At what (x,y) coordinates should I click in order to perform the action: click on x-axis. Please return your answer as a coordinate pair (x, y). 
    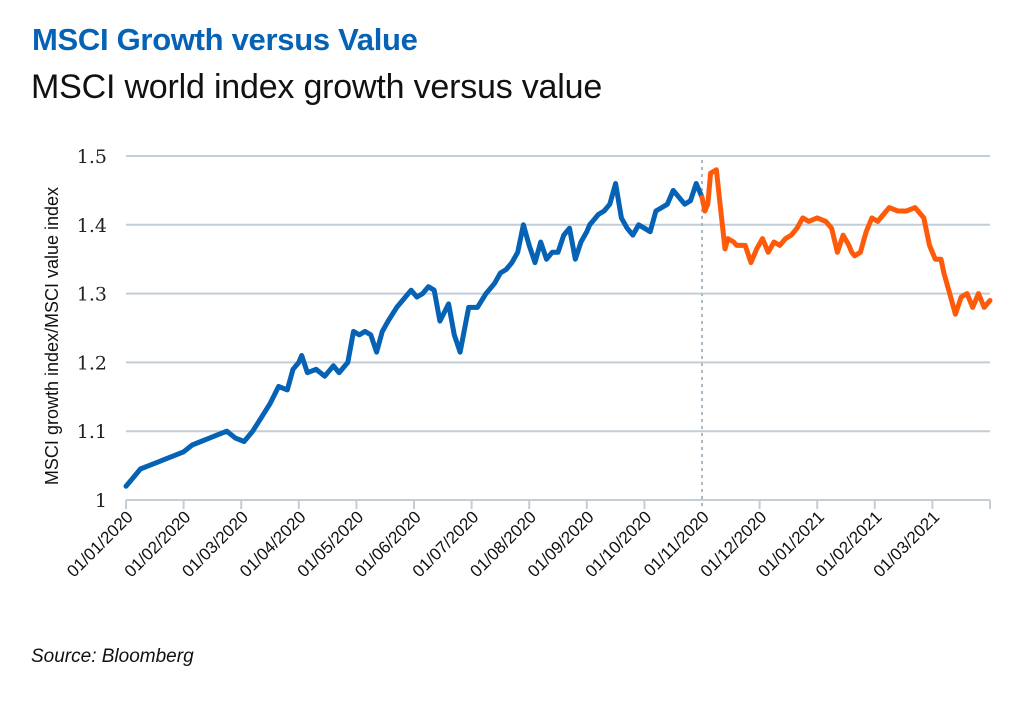
    Looking at the image, I should click on (558, 504).